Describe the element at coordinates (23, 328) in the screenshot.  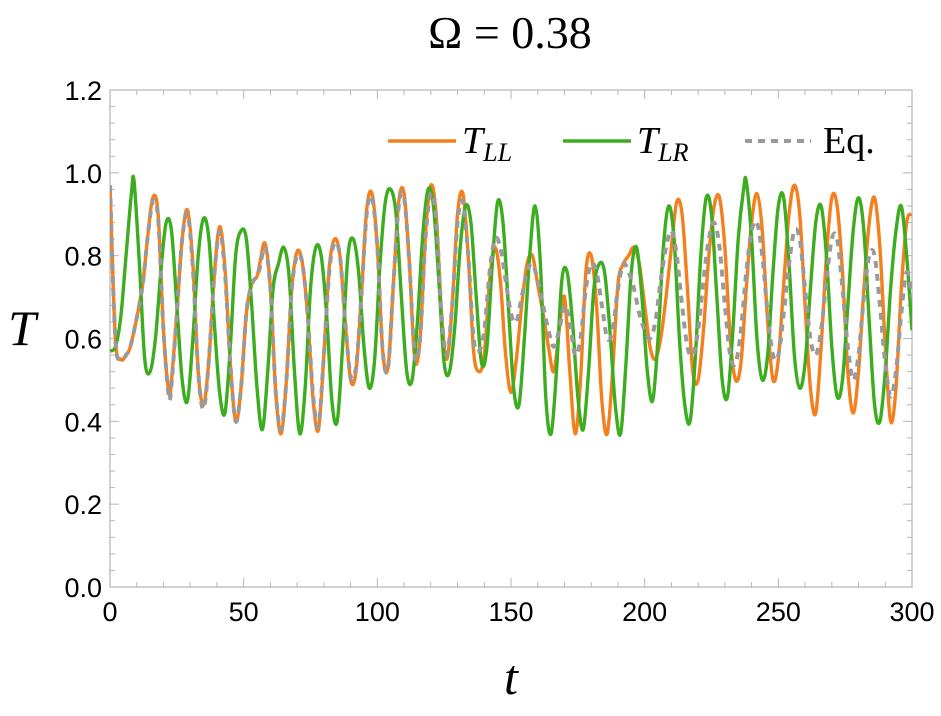
I see `y-axis-label: T` at that location.